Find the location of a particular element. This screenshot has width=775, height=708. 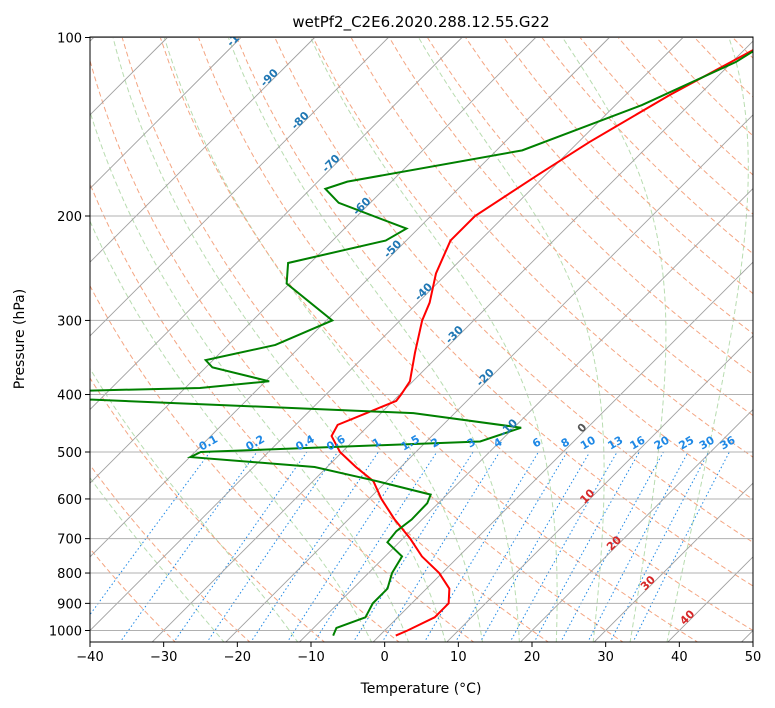

x-tick-label: −10 is located at coordinates (310, 657).